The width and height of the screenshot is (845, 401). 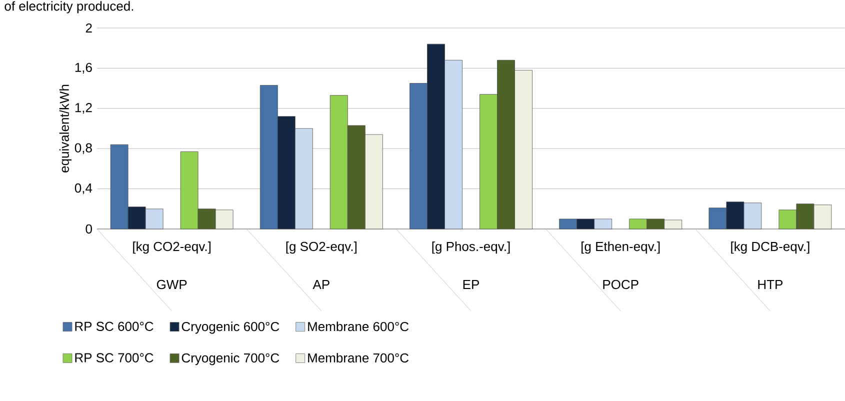 I want to click on y-tick-label: 1,2, so click(x=83, y=108).